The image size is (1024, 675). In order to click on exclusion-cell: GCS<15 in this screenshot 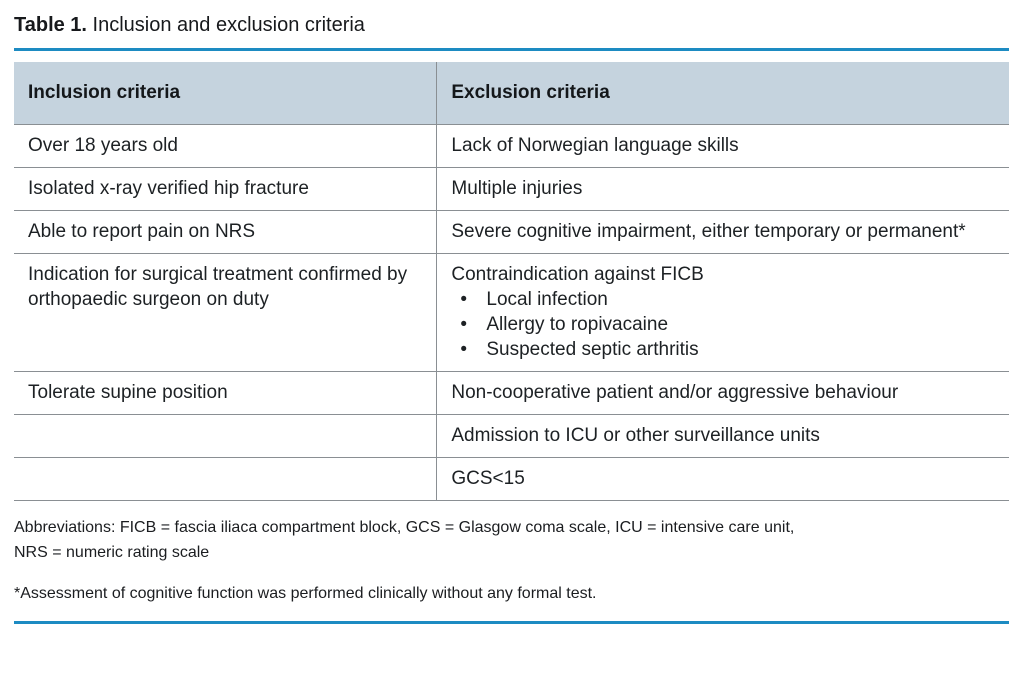, I will do `click(722, 479)`.